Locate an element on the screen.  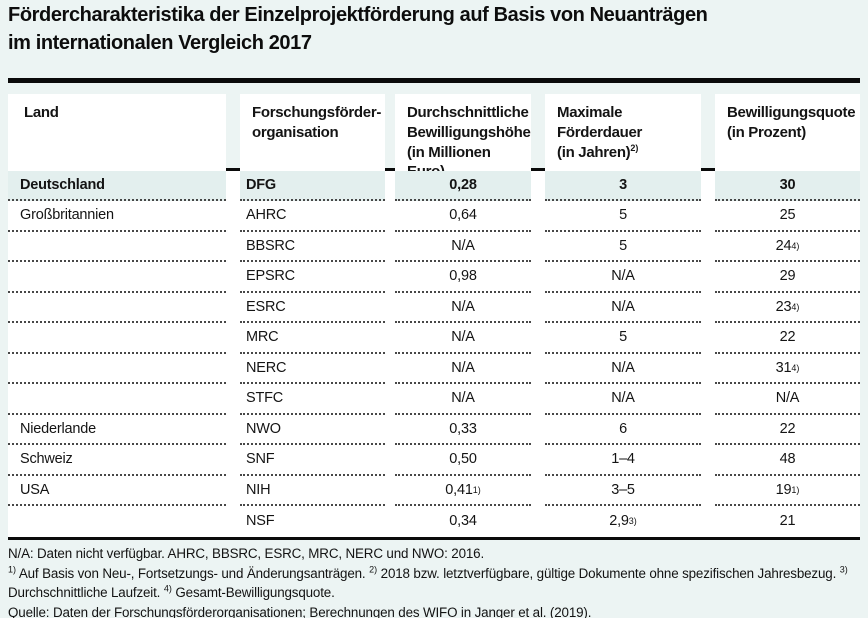
header-land-label: Land is located at coordinates (41, 112).